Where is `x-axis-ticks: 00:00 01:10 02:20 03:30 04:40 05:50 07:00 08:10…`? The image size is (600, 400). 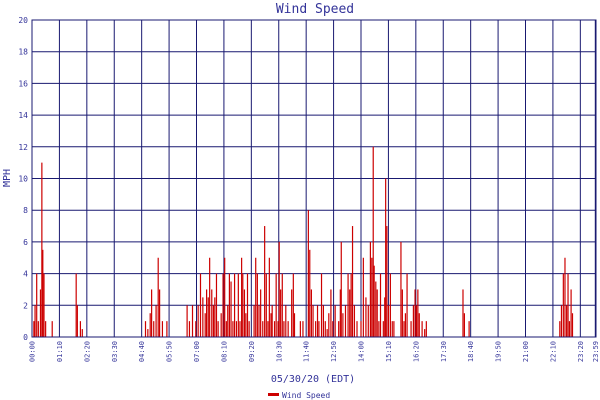 x-axis-ticks: 00:00 01:10 02:20 03:30 04:40 05:50 07:00 08:10… is located at coordinates (314, 351).